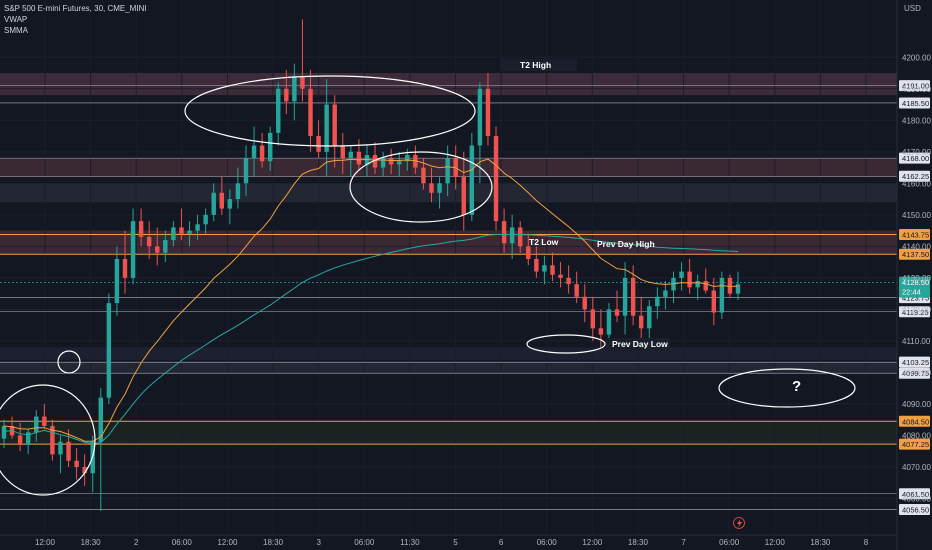 The height and width of the screenshot is (550, 932). What do you see at coordinates (330, 111) in the screenshot?
I see `drawn-ellipse-top` at bounding box center [330, 111].